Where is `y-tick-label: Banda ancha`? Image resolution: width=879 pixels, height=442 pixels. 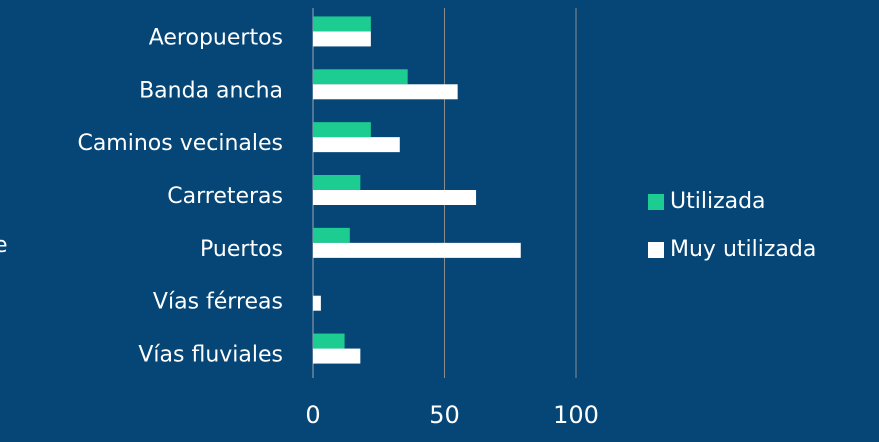 y-tick-label: Banda ancha is located at coordinates (211, 90).